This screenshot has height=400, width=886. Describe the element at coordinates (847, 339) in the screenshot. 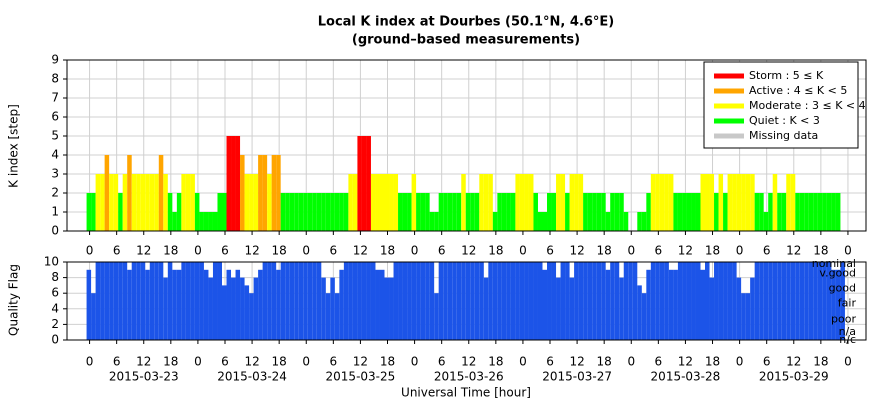

I see `quality-label: n/c` at that location.